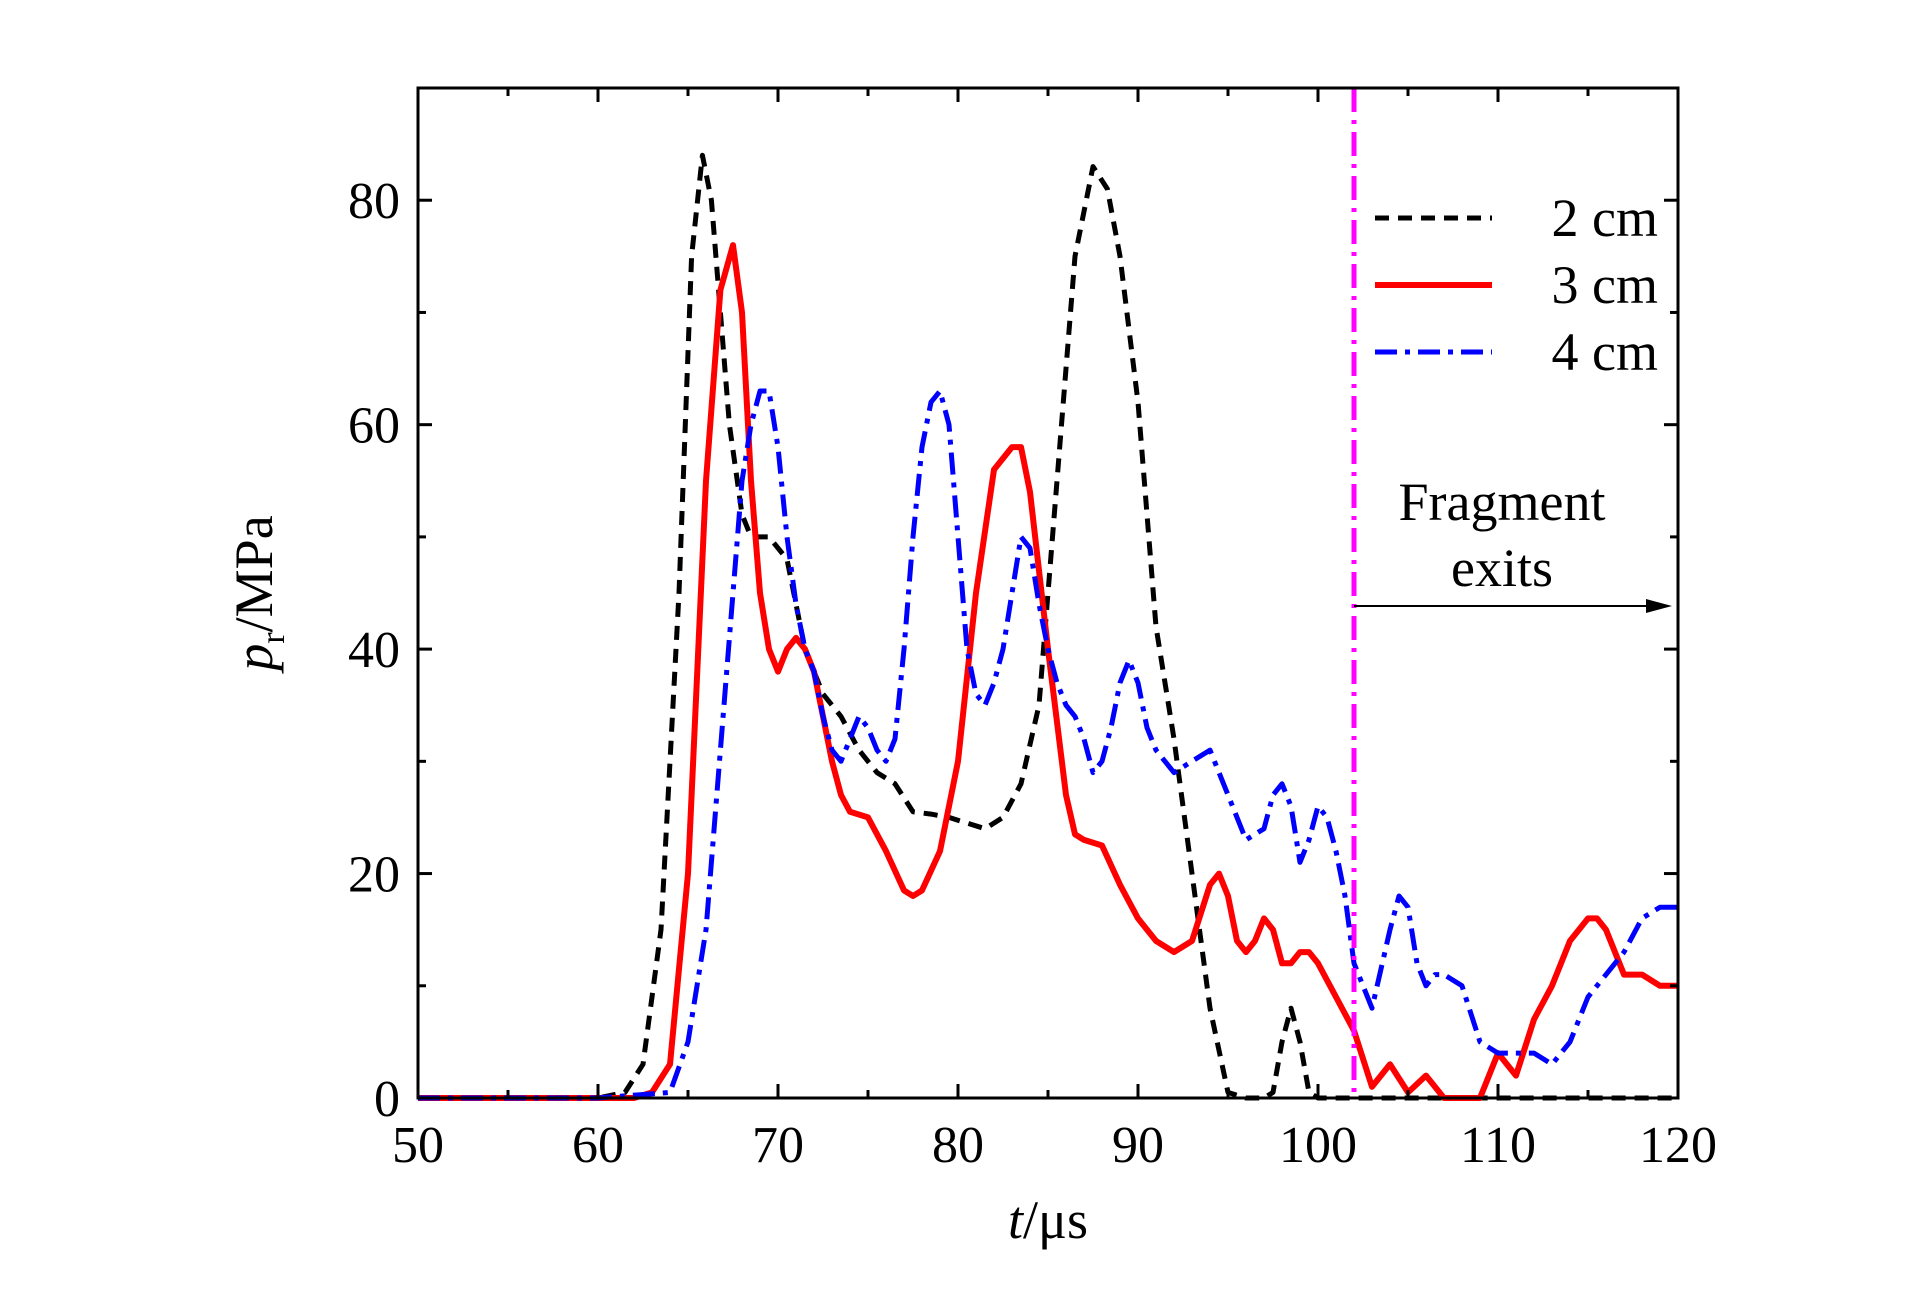  Describe the element at coordinates (1678, 1145) in the screenshot. I see `x-tick-label: 120` at that location.